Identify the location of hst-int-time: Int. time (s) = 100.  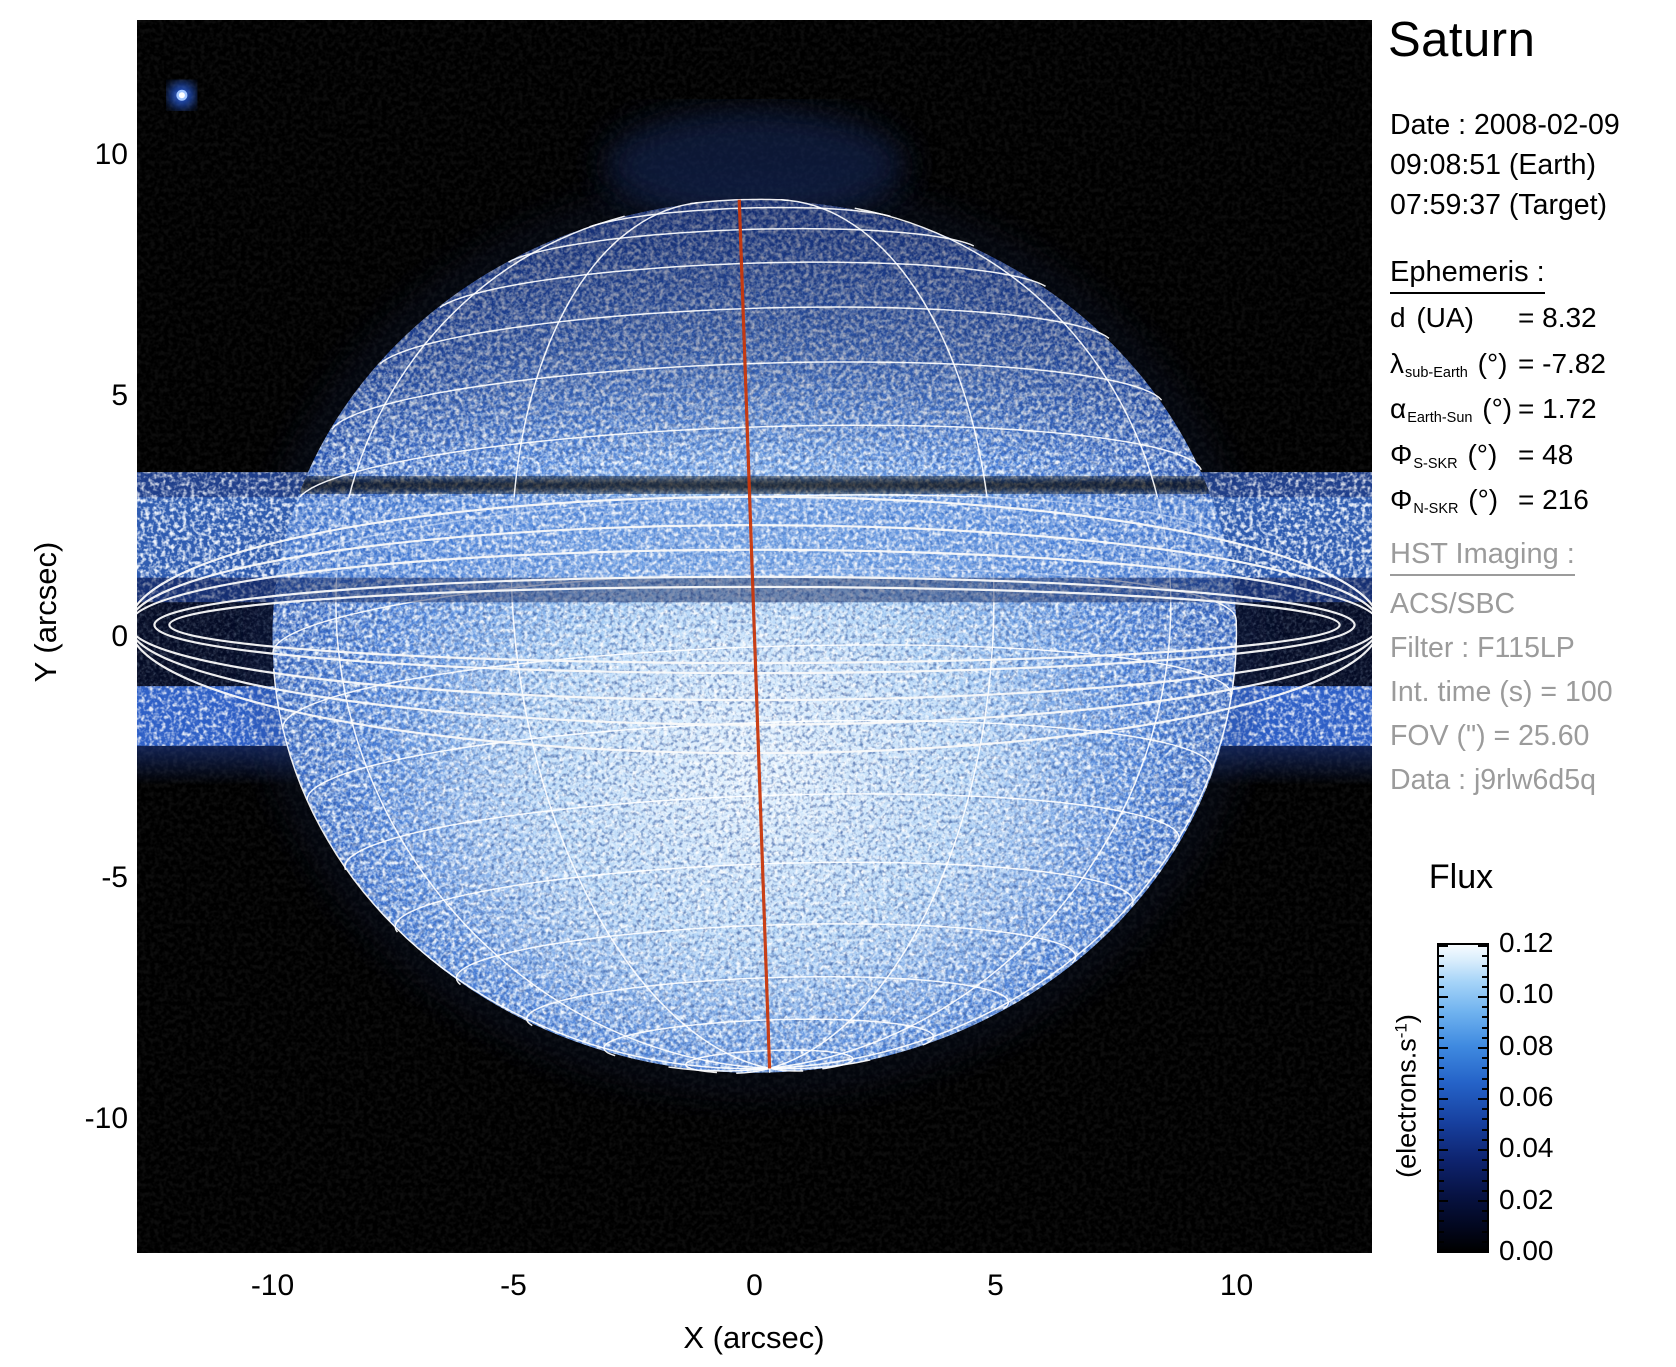
(1501, 692).